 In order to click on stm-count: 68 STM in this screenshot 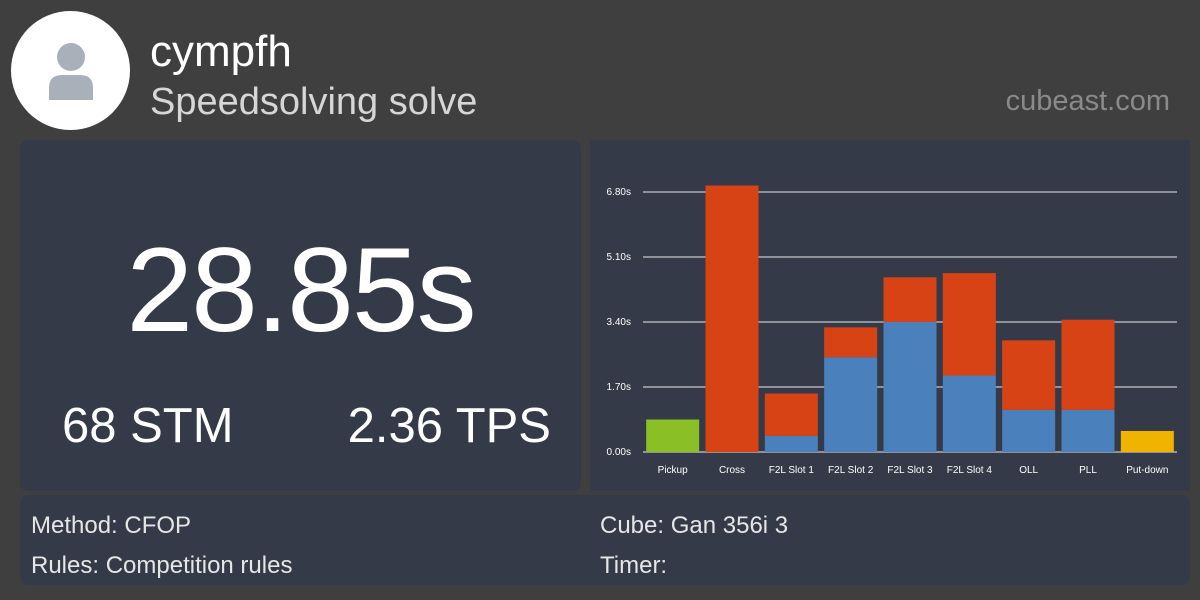, I will do `click(148, 426)`.